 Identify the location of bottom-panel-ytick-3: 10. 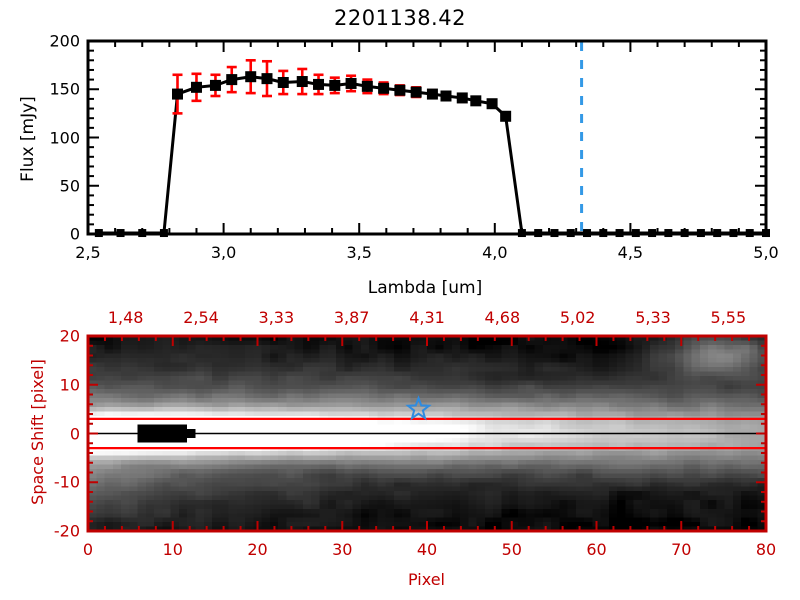
(69, 385).